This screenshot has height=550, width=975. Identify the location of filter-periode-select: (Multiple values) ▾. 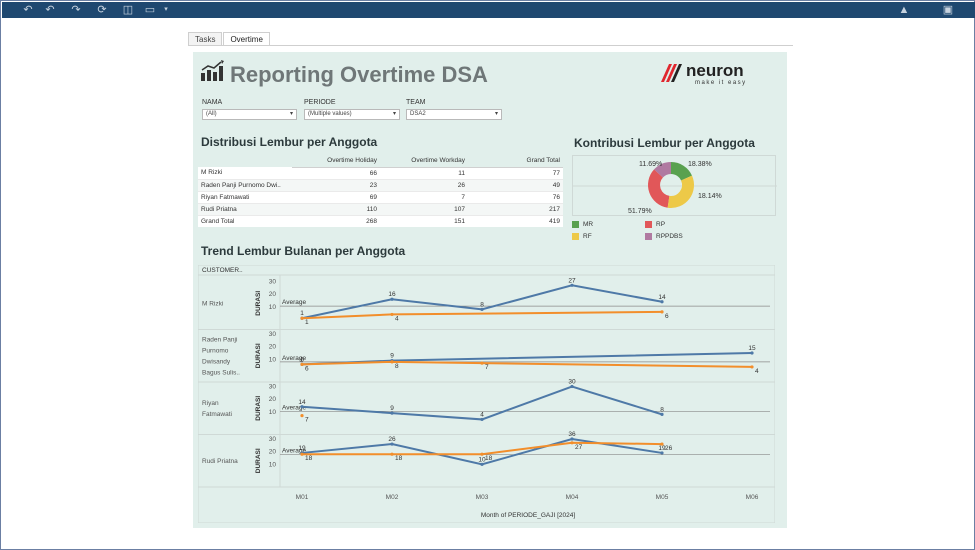
(352, 114).